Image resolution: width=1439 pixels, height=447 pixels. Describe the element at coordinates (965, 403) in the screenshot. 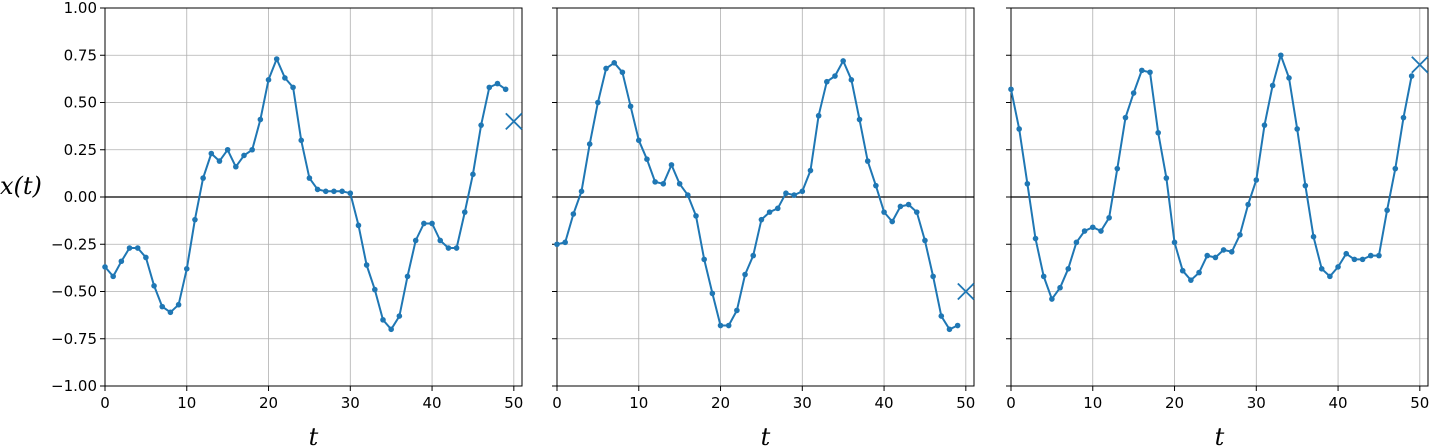

I see `x-tick-label: 50` at that location.